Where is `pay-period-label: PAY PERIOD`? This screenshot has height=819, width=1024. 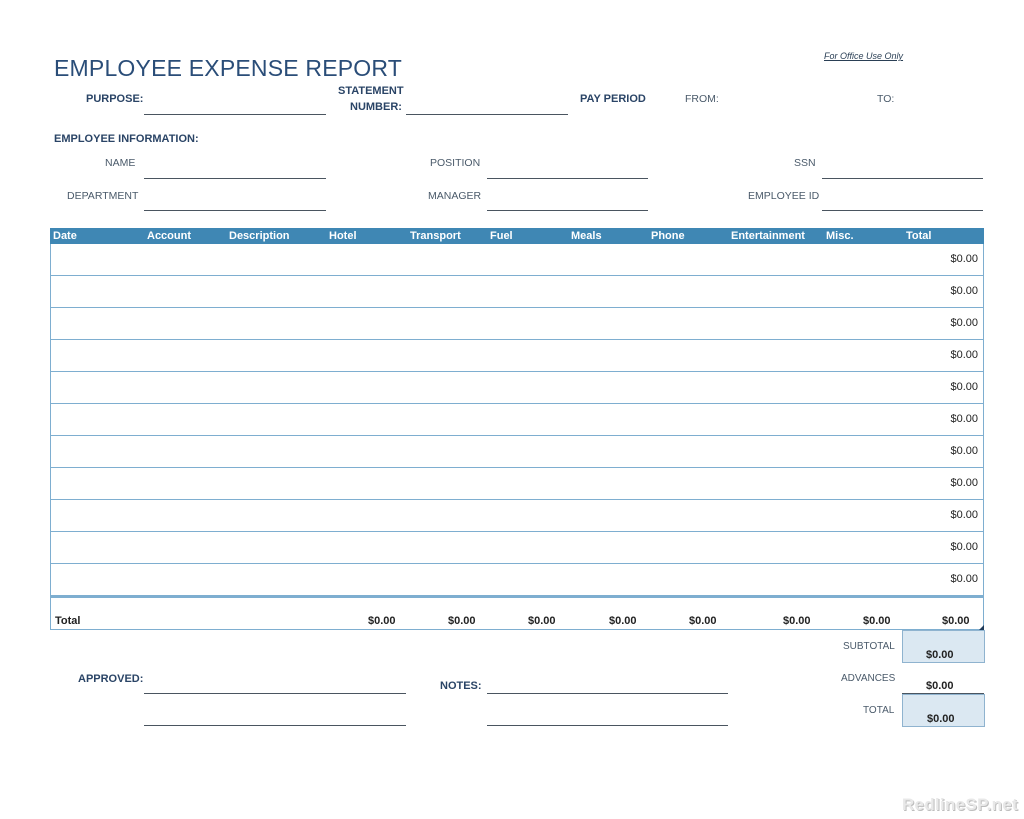
pay-period-label: PAY PERIOD is located at coordinates (613, 99).